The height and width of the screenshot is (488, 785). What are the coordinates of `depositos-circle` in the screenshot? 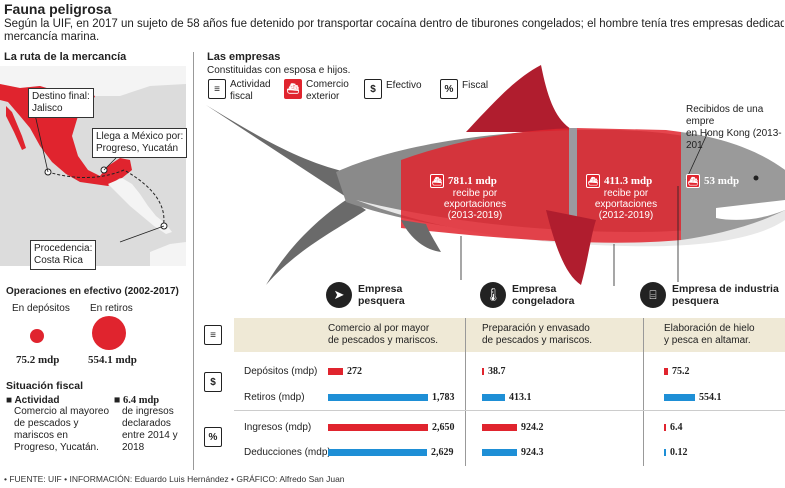 It's located at (37, 336).